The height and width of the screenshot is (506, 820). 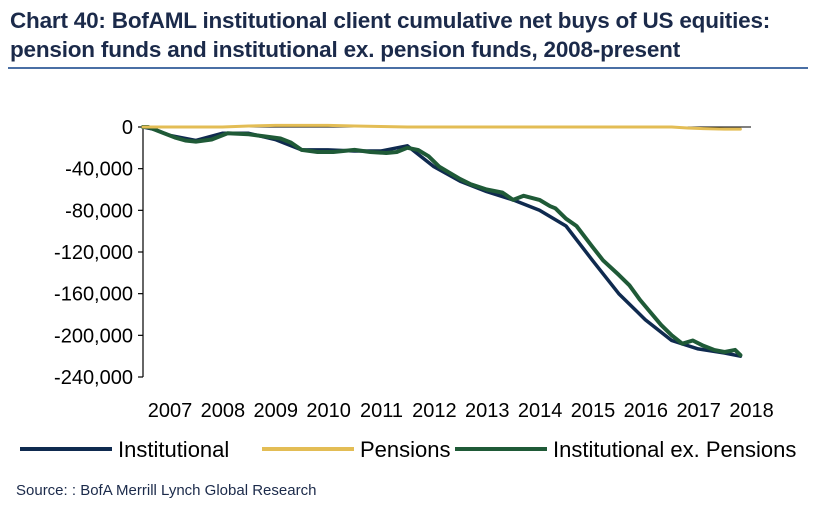 What do you see at coordinates (170, 411) in the screenshot?
I see `x-tick-label: 2007` at bounding box center [170, 411].